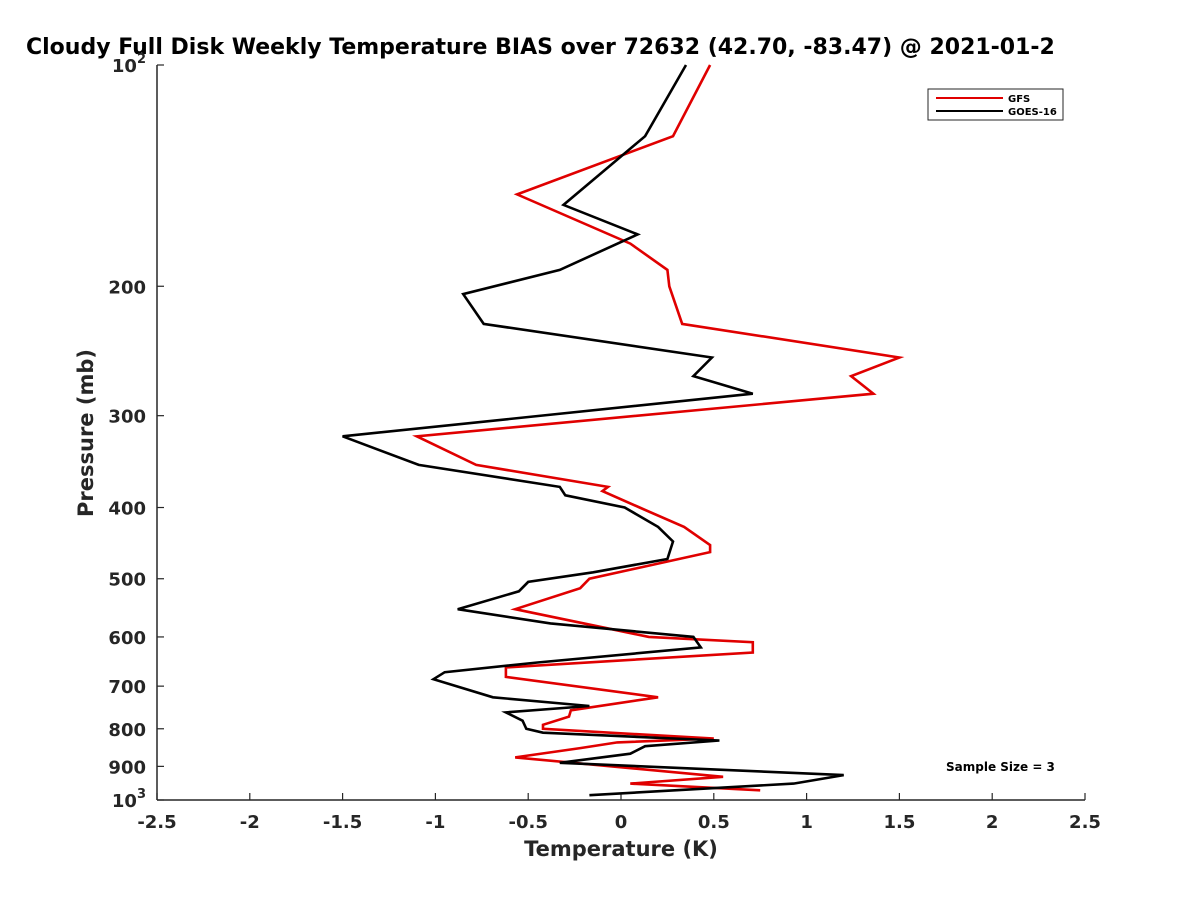 This screenshot has height=900, width=1200. I want to click on y-tick-label: 400, so click(127, 509).